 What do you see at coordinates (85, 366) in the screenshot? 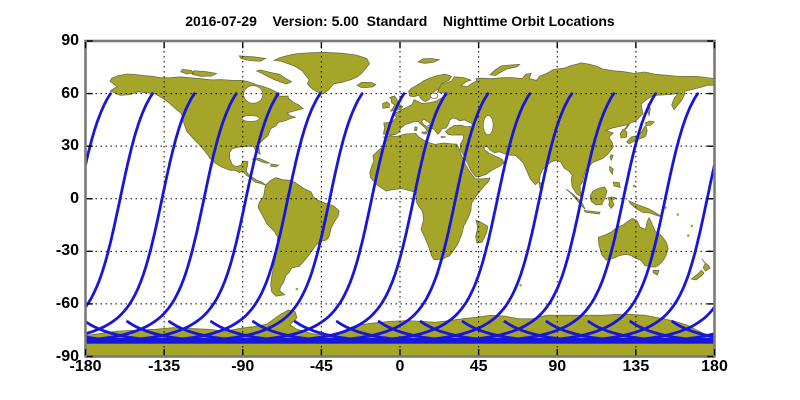
I see `x-tick-label: -180` at bounding box center [85, 366].